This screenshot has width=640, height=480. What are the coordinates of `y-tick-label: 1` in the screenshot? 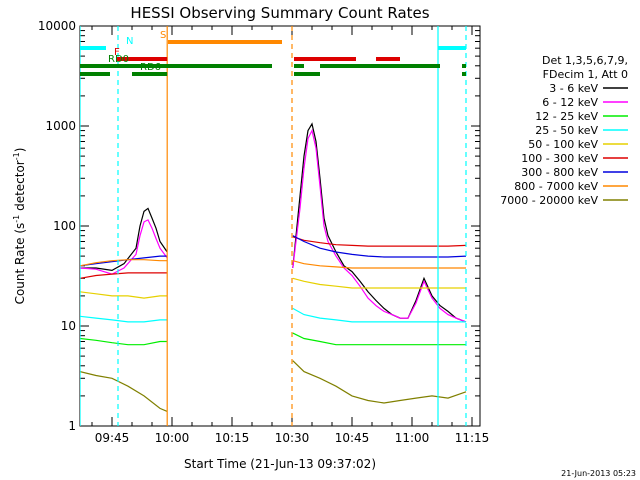 It's located at (72, 426).